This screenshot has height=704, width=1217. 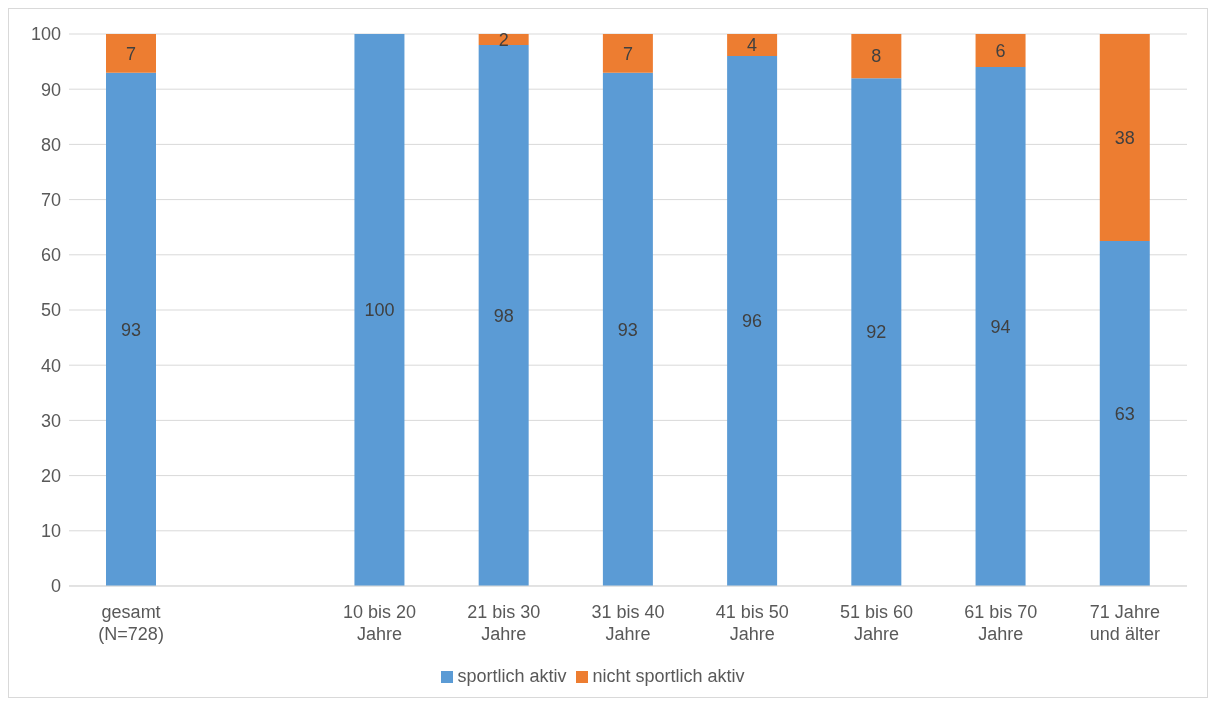 I want to click on data-label: 6, so click(x=1000, y=50).